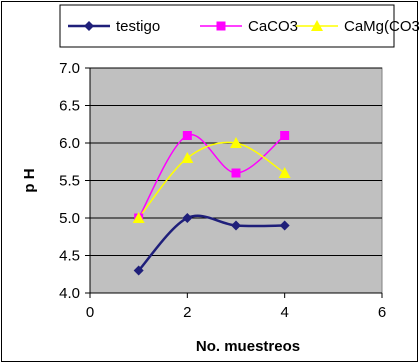 This screenshot has width=420, height=364. What do you see at coordinates (284, 312) in the screenshot?
I see `x-tick-label: 4` at bounding box center [284, 312].